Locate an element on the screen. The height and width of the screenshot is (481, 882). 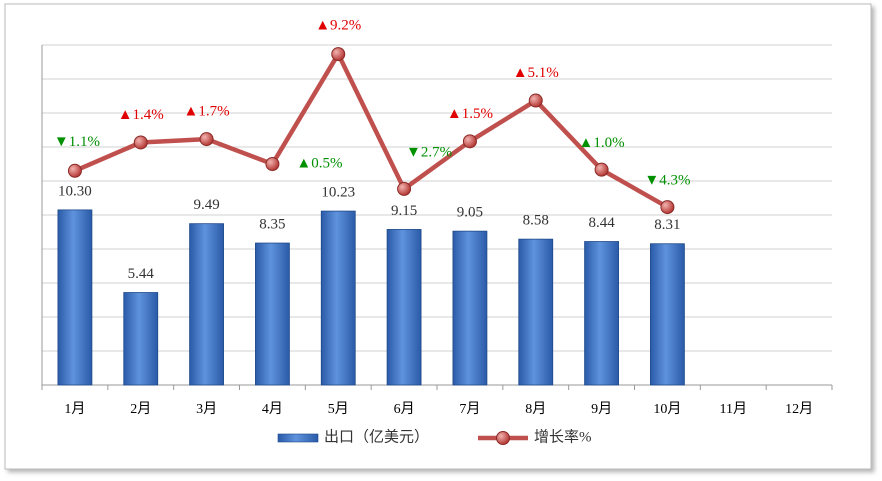
x-tick-label: 2月 is located at coordinates (140, 409).